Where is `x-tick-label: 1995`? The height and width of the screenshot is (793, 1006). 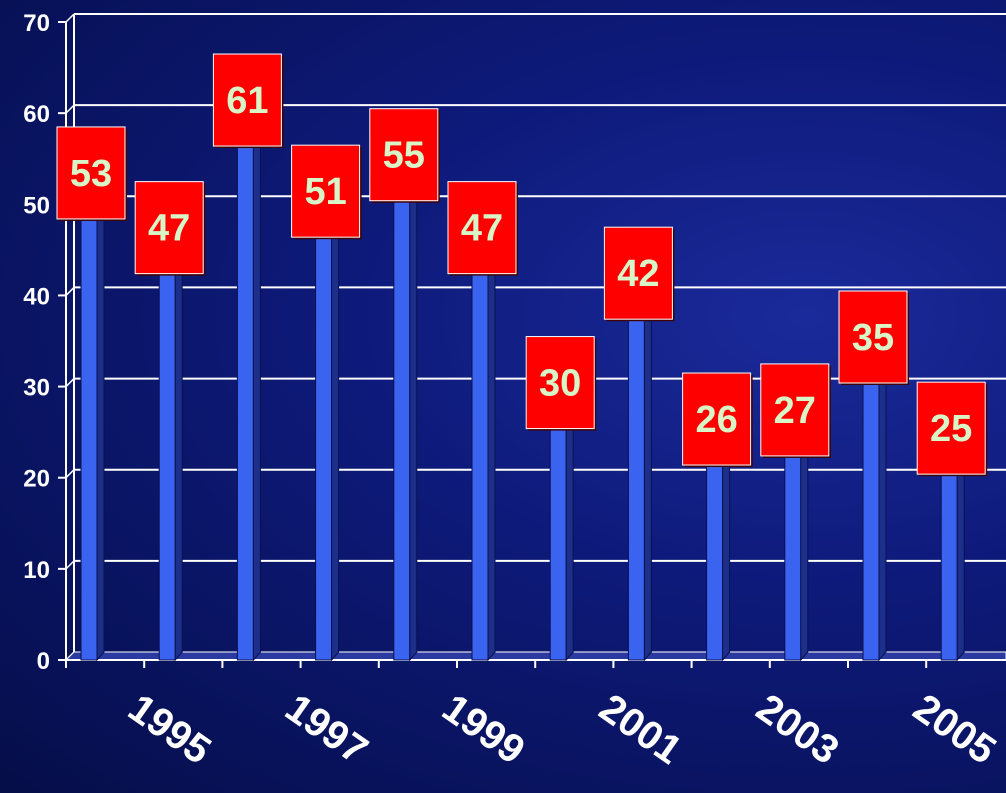
x-tick-label: 1995 is located at coordinates (169, 729).